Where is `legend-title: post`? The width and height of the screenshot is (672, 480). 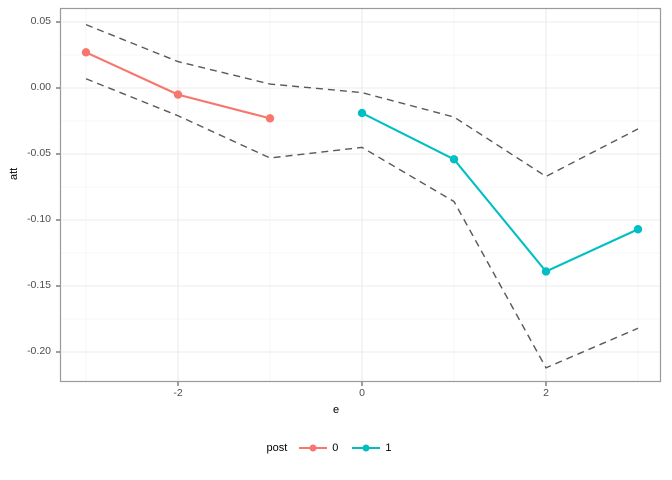
legend-title: post is located at coordinates (277, 448).